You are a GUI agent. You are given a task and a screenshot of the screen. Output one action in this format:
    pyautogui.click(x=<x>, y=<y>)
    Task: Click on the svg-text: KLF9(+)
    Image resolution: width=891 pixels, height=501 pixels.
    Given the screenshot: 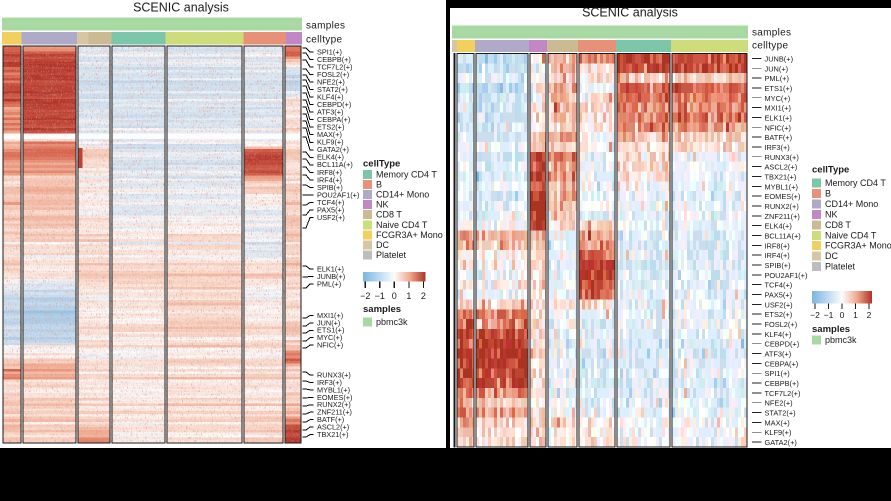 What is the action you would take?
    pyautogui.click(x=778, y=432)
    